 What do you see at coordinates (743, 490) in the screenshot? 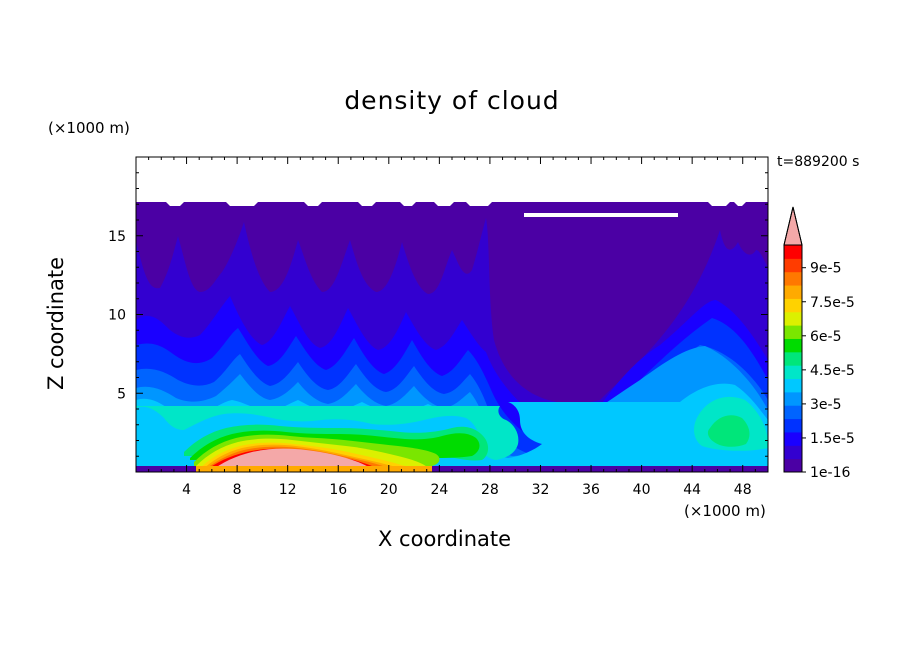
I see `x-tick-label: 48` at bounding box center [743, 490].